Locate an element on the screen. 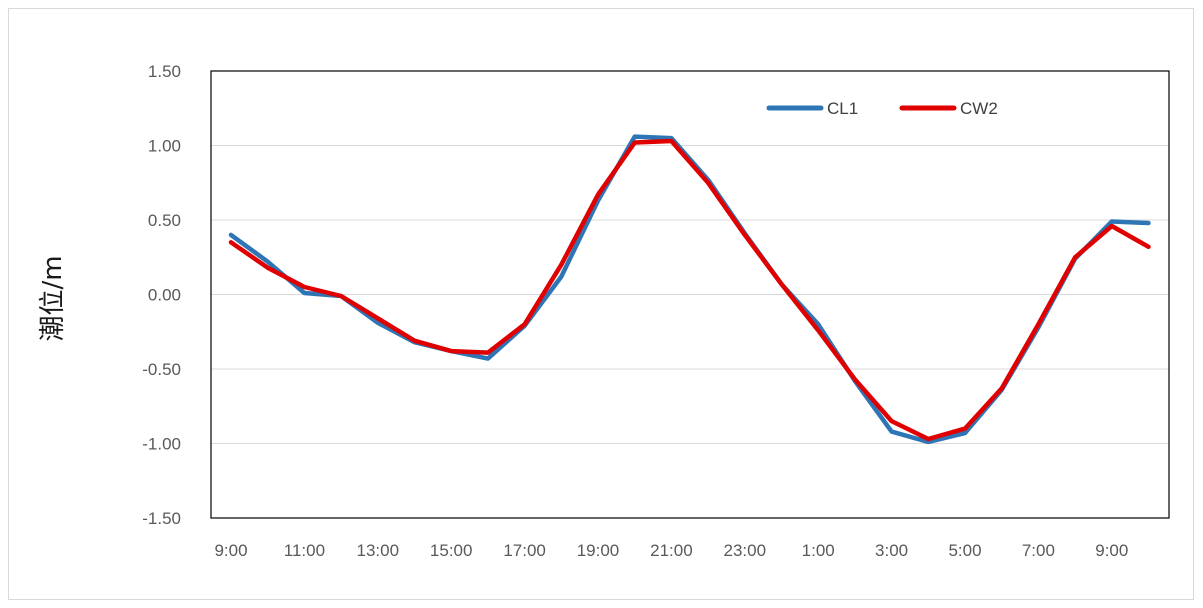 This screenshot has height=608, width=1203. y-tick-label: 0.50 is located at coordinates (164, 220).